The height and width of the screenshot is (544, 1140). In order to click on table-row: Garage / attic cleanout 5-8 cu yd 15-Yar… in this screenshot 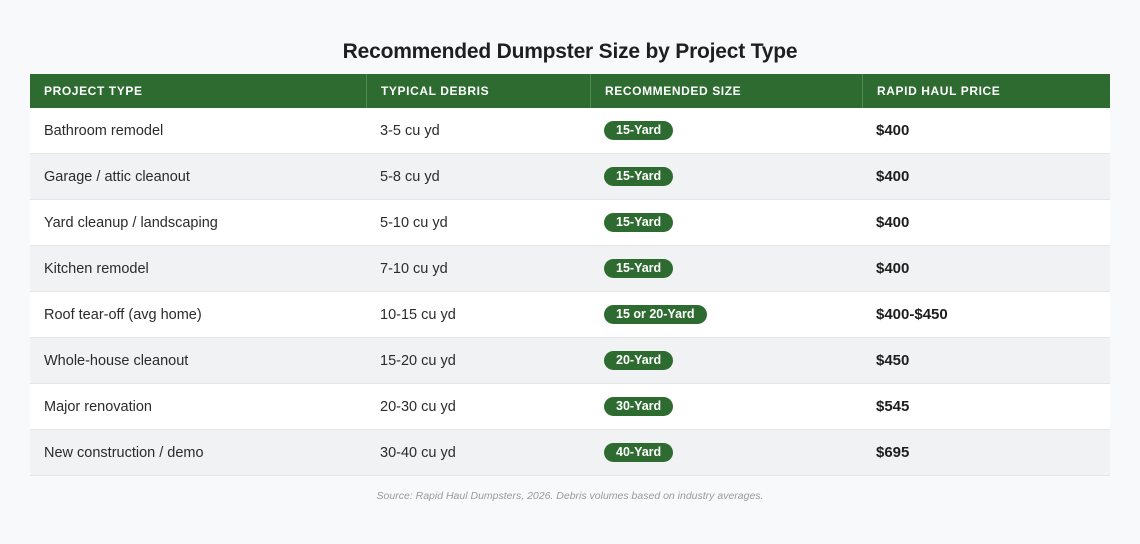, I will do `click(570, 177)`.